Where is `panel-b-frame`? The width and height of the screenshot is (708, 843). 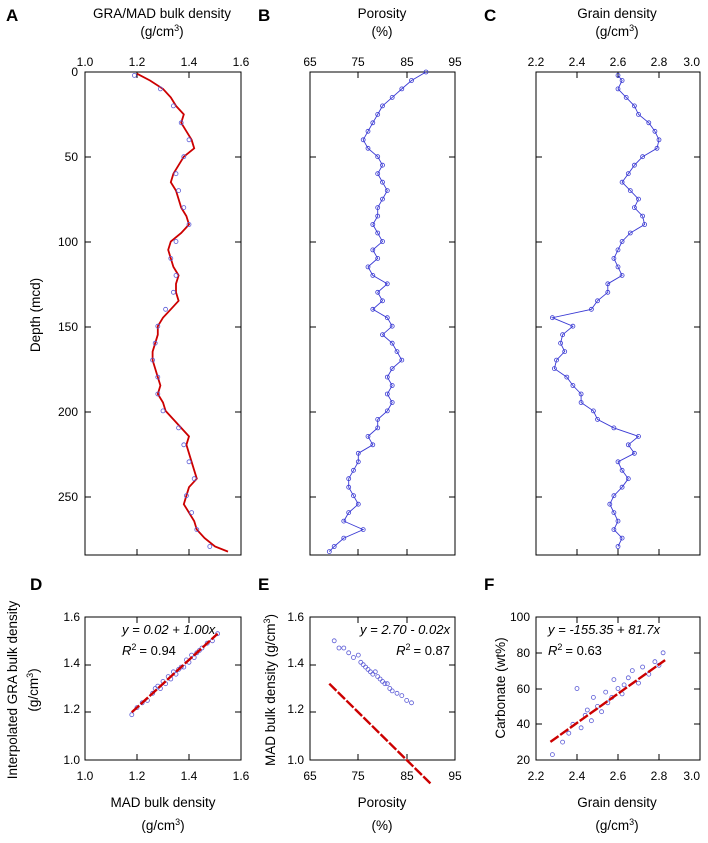
panel-b-frame is located at coordinates (382, 313).